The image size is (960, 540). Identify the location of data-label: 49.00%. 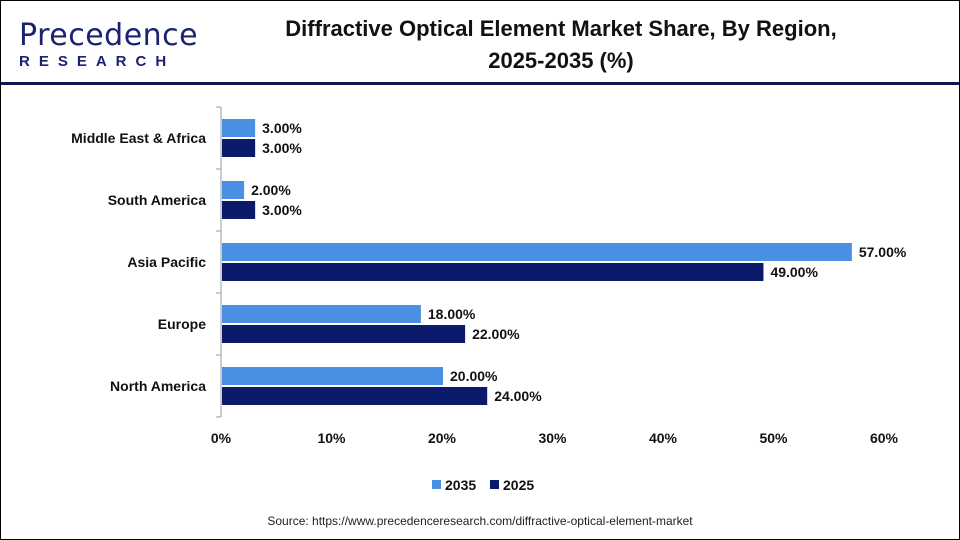
(794, 272).